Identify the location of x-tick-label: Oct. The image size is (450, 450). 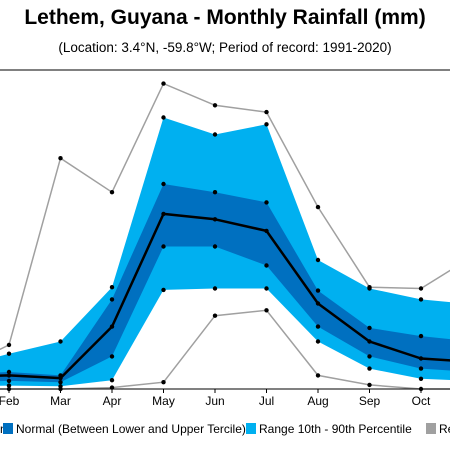
(421, 401).